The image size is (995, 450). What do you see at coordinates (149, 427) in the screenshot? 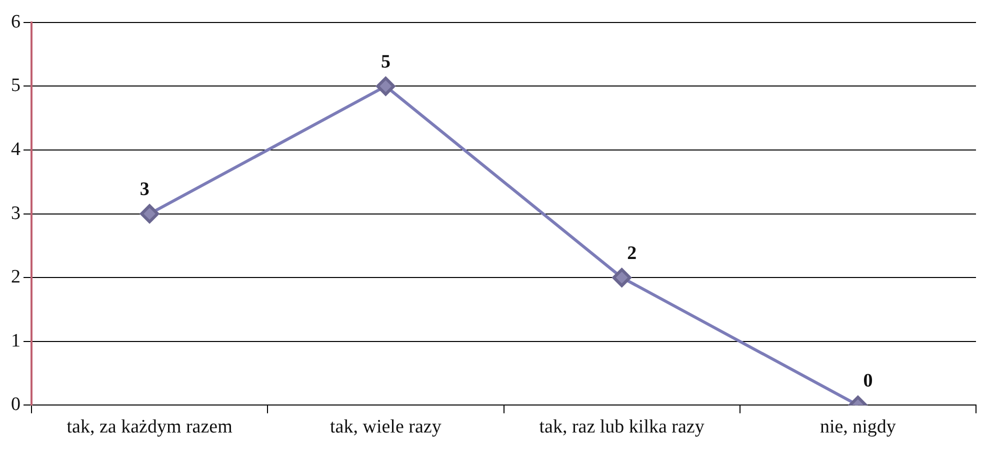
I see `x-tick-label: tak, za każdym razem` at bounding box center [149, 427].